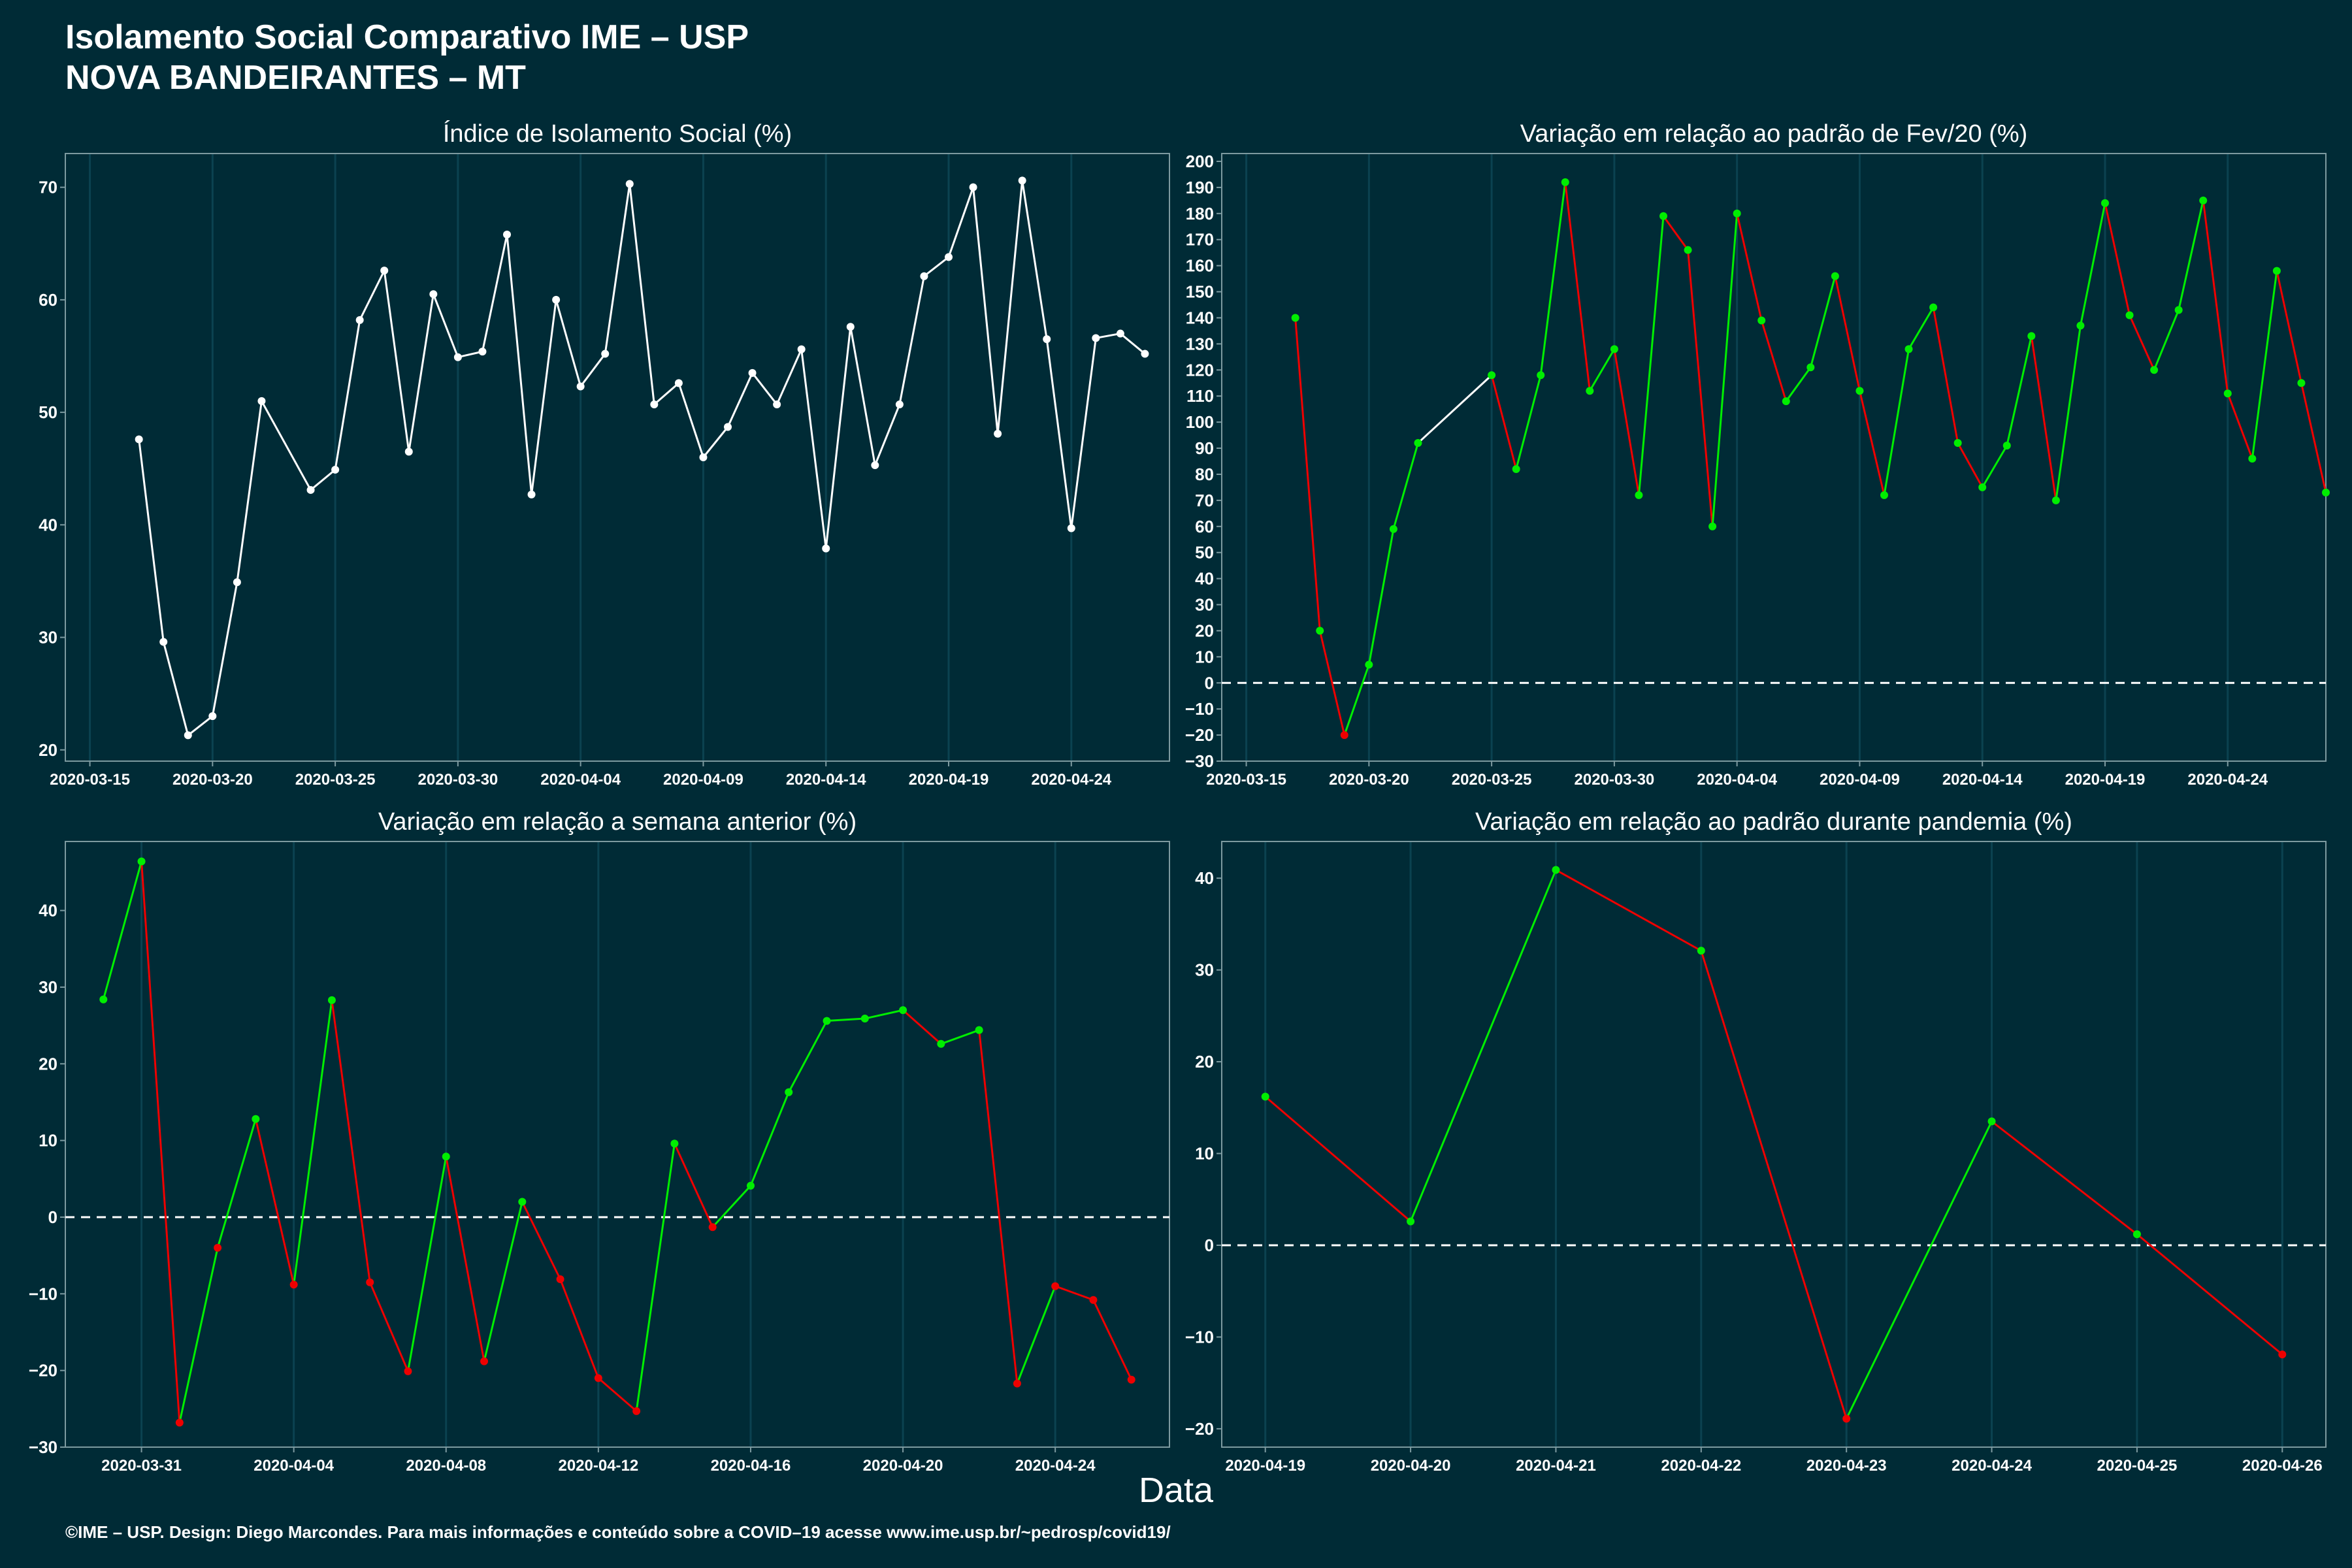 The width and height of the screenshot is (2352, 1568). What do you see at coordinates (1200, 370) in the screenshot?
I see `y-tick-label: 120` at bounding box center [1200, 370].